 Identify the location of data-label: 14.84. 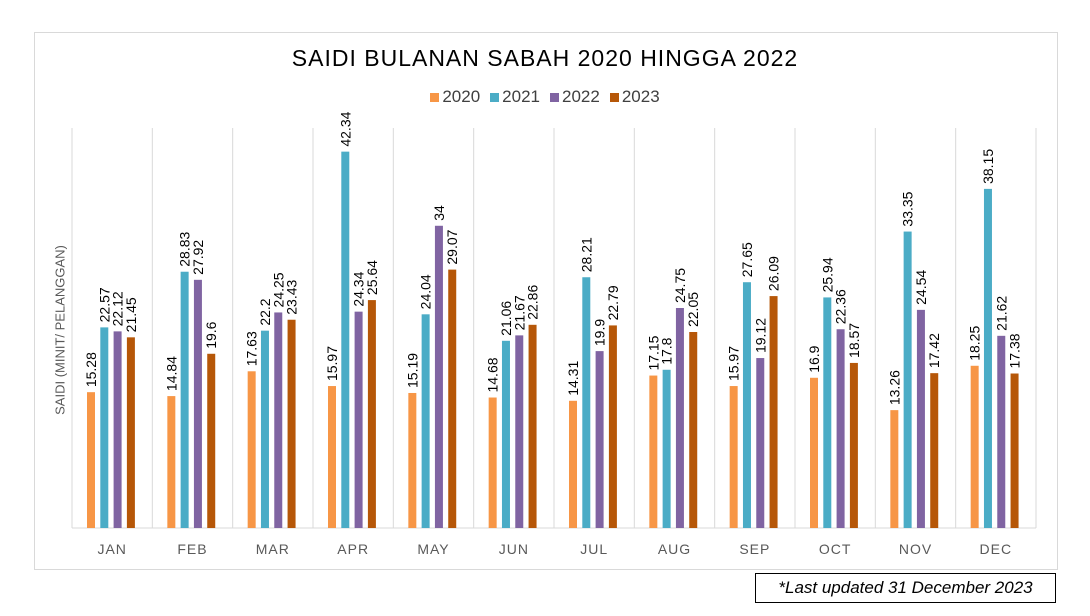
(171, 373).